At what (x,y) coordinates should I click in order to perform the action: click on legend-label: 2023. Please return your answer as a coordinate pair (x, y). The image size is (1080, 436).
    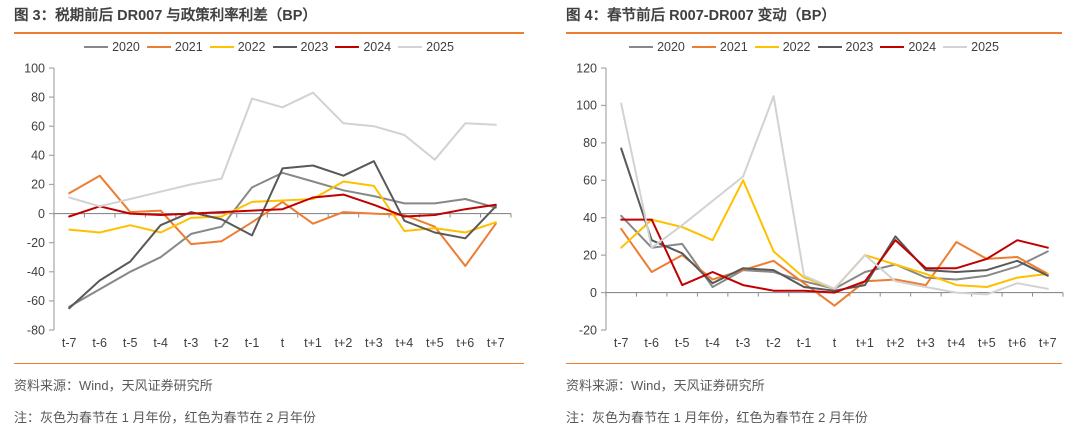
    Looking at the image, I should click on (314, 46).